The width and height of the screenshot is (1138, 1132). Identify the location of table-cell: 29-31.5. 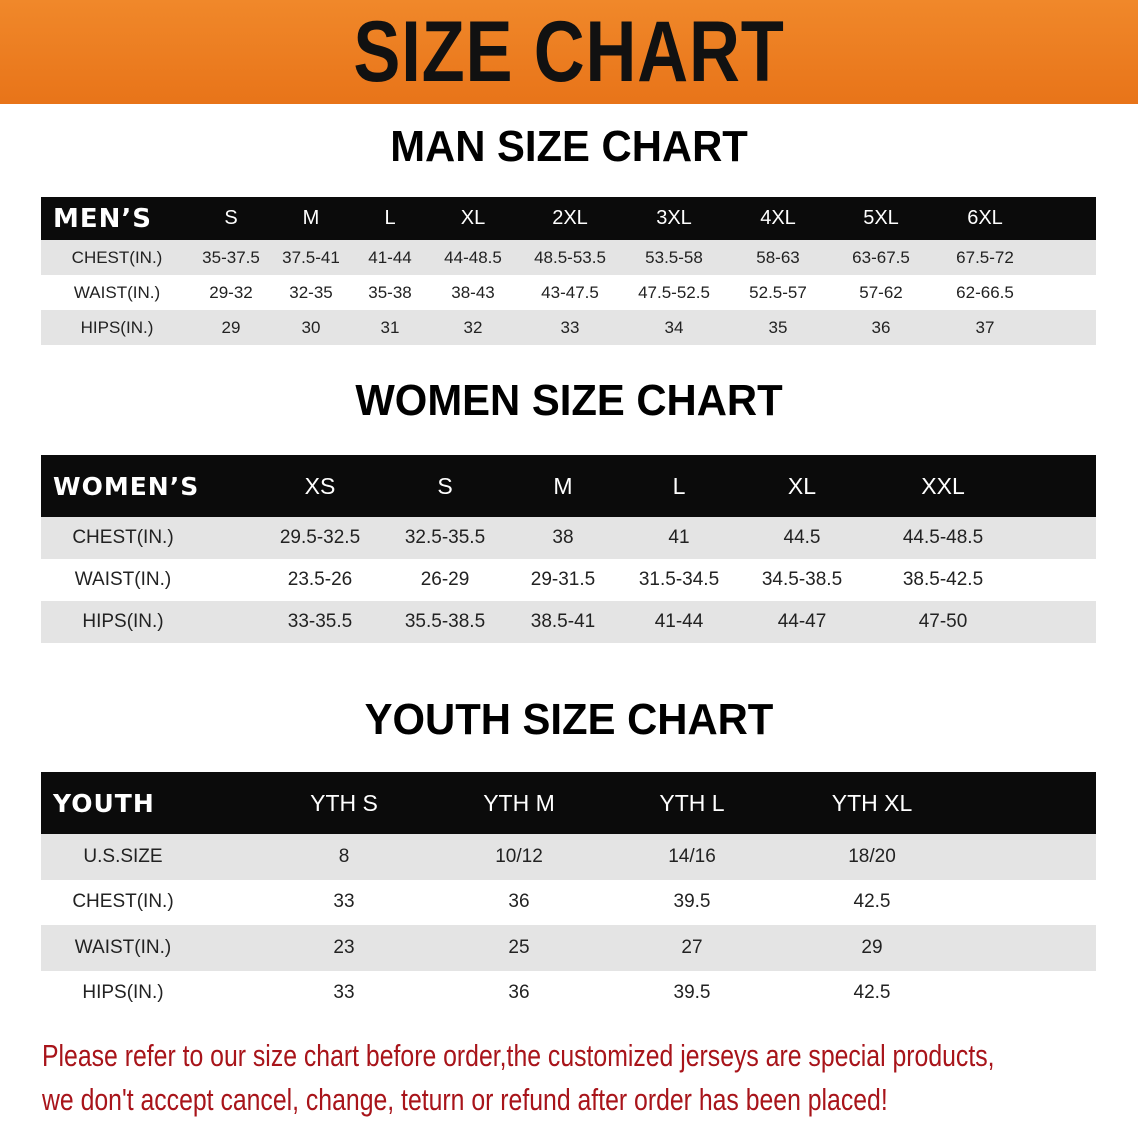
(563, 579).